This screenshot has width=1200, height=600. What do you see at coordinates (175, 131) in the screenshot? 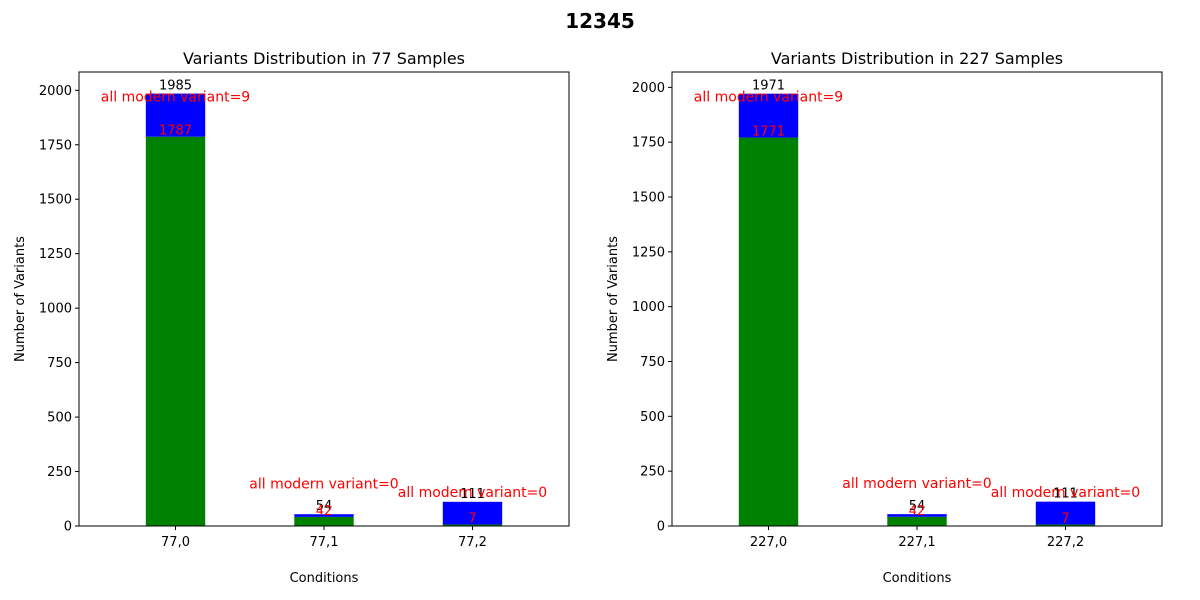
I see `base-value-label: 1787` at bounding box center [175, 131].